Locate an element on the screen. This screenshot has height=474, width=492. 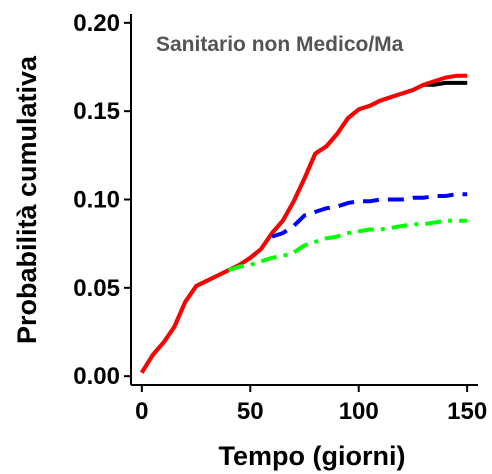
x-tick-label: 0 is located at coordinates (141, 411).